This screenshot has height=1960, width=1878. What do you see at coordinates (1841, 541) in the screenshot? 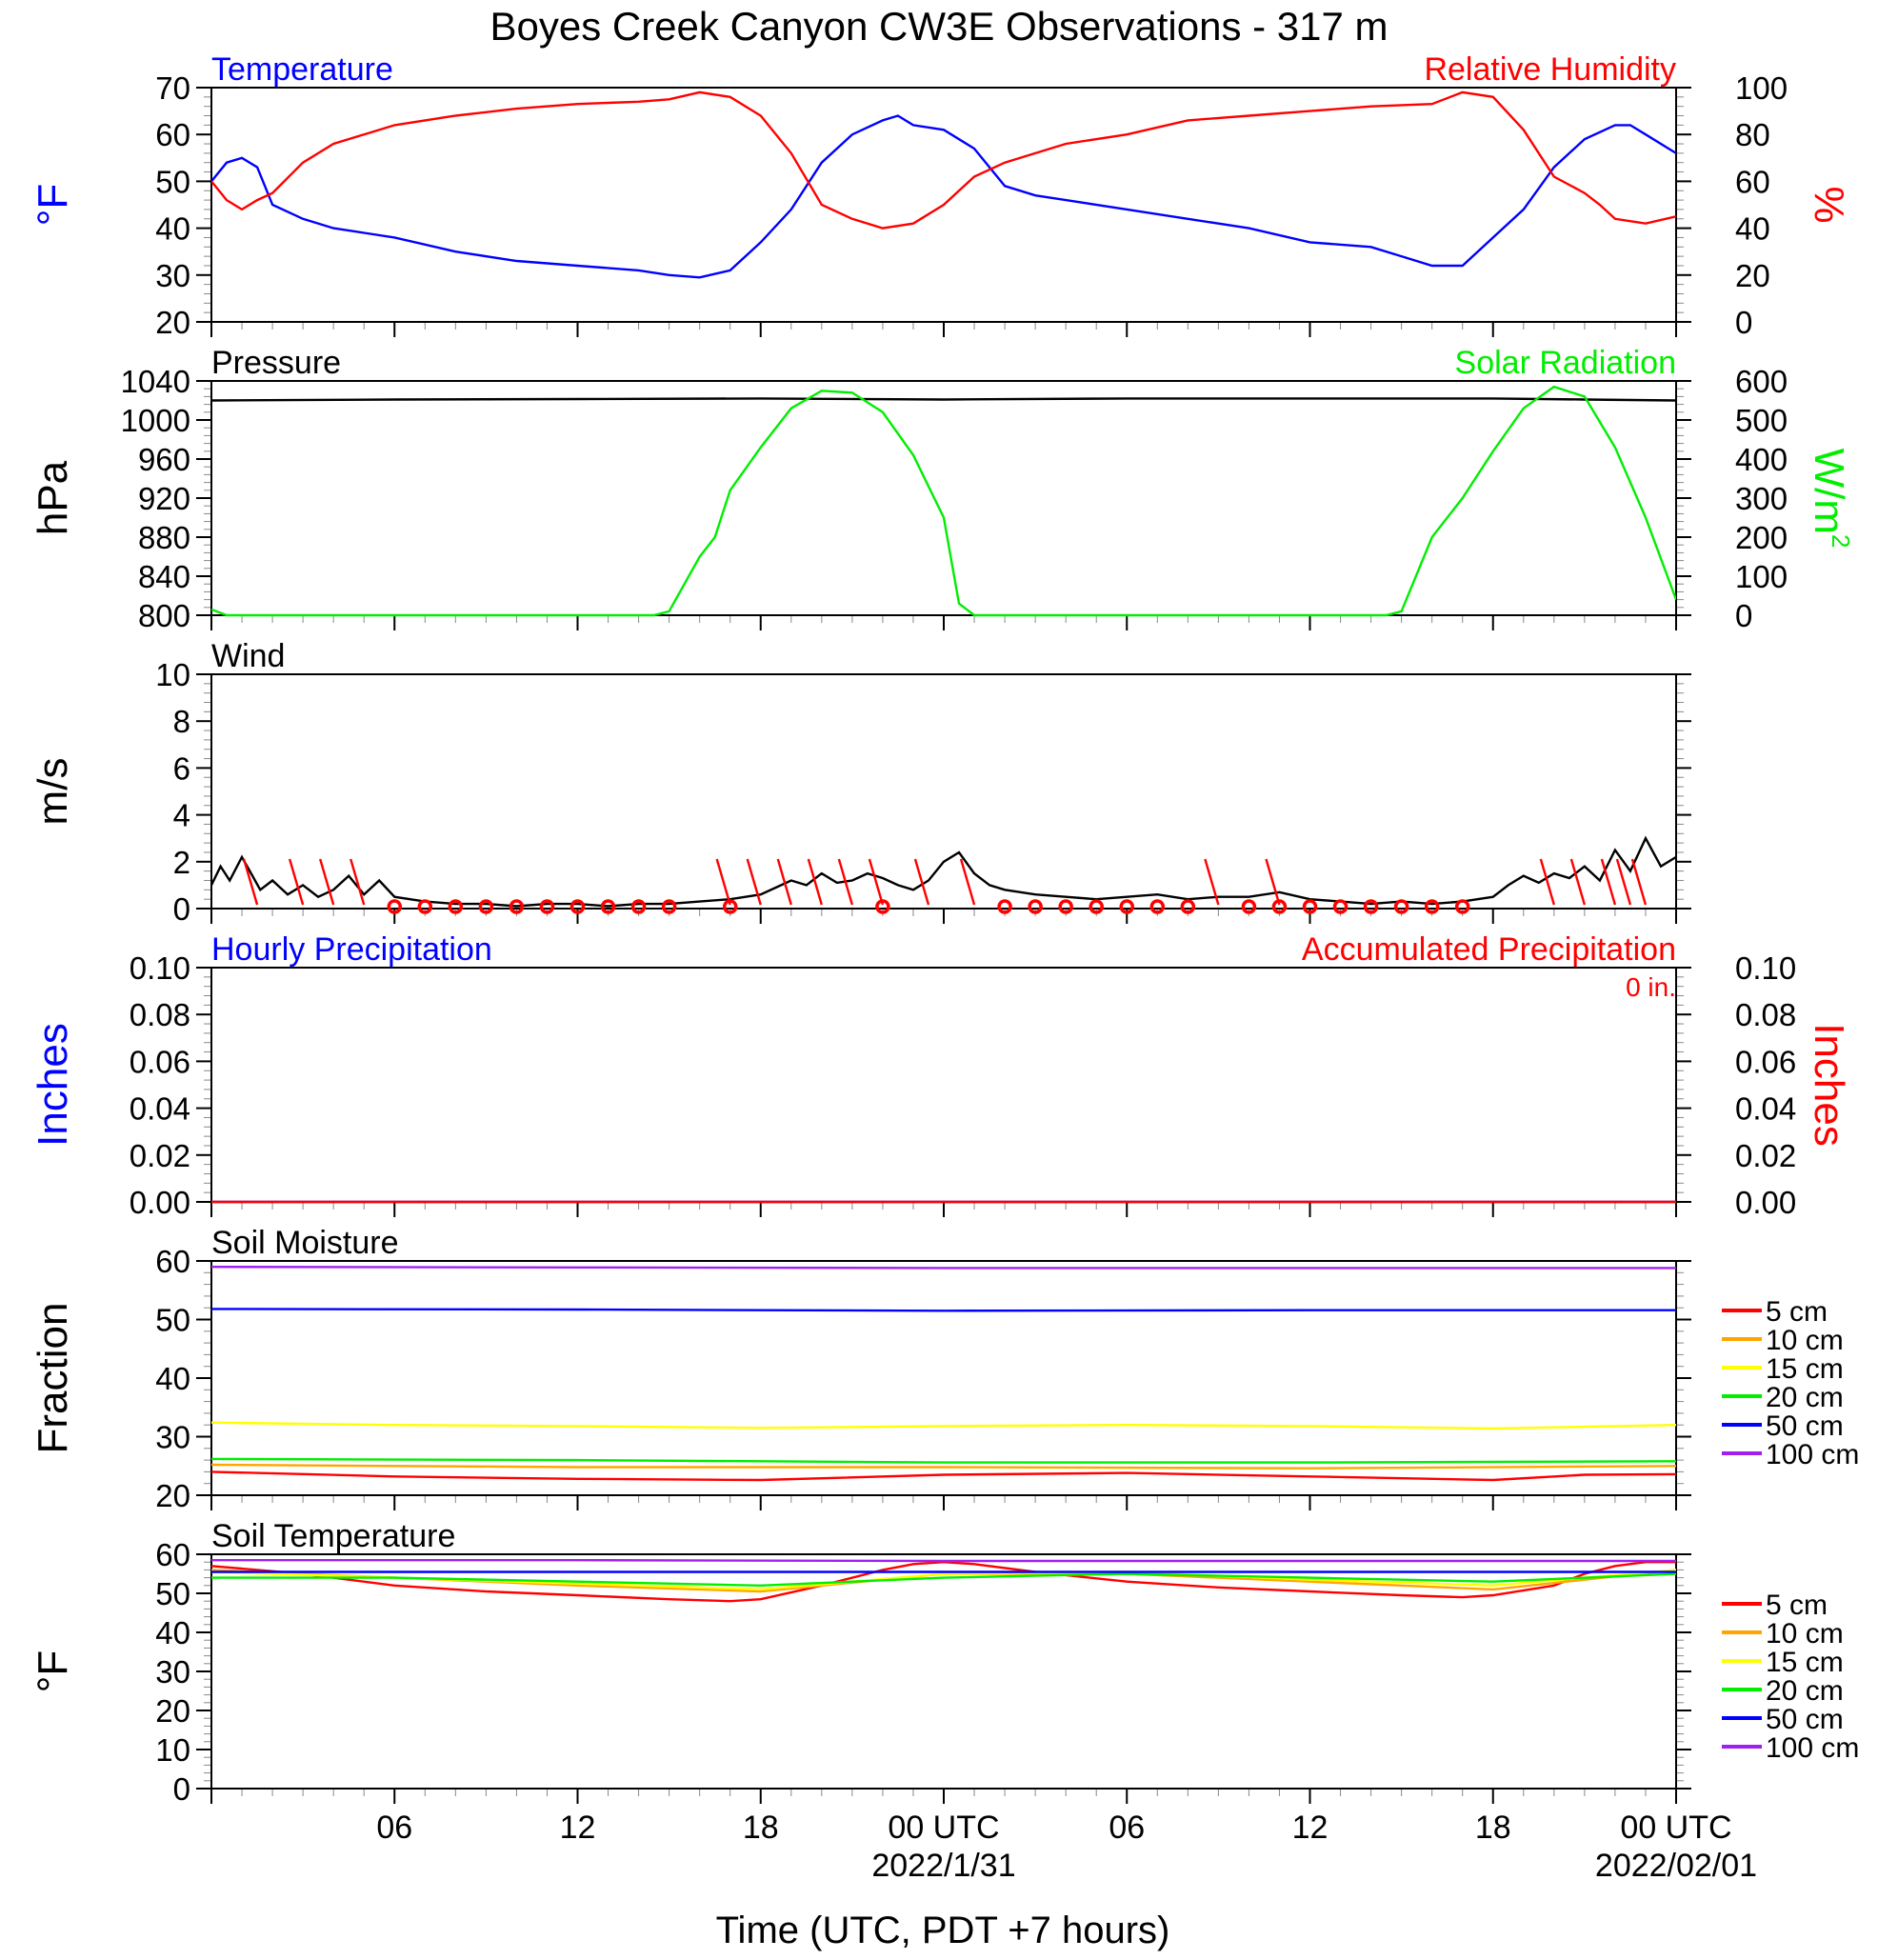
I see `y-axis-label-superscript: 2` at bounding box center [1841, 541].